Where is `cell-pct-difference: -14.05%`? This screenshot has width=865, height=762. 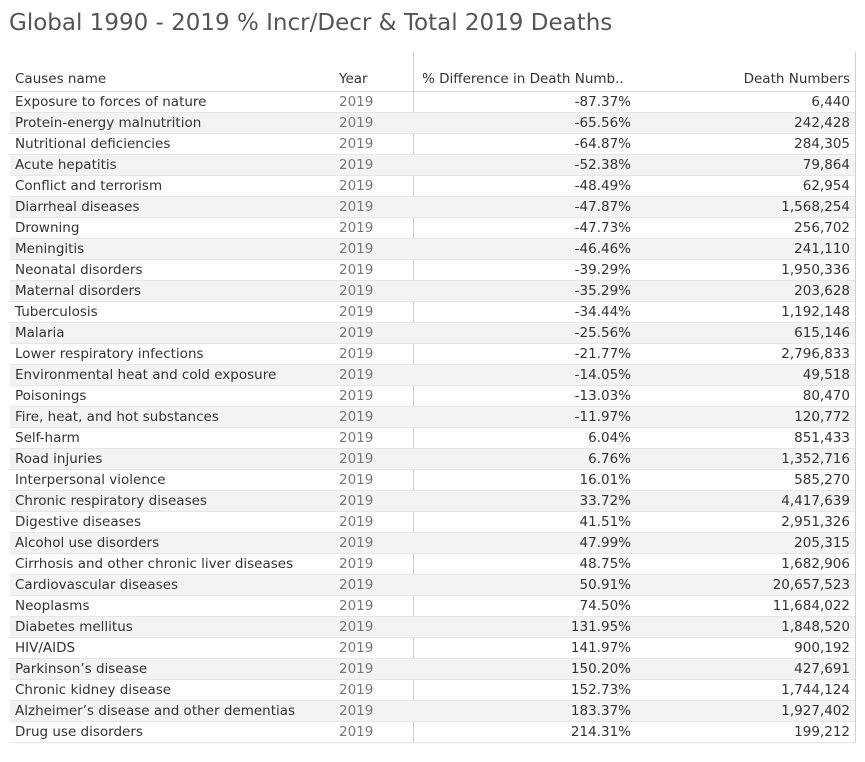
cell-pct-difference: -14.05% is located at coordinates (602, 375).